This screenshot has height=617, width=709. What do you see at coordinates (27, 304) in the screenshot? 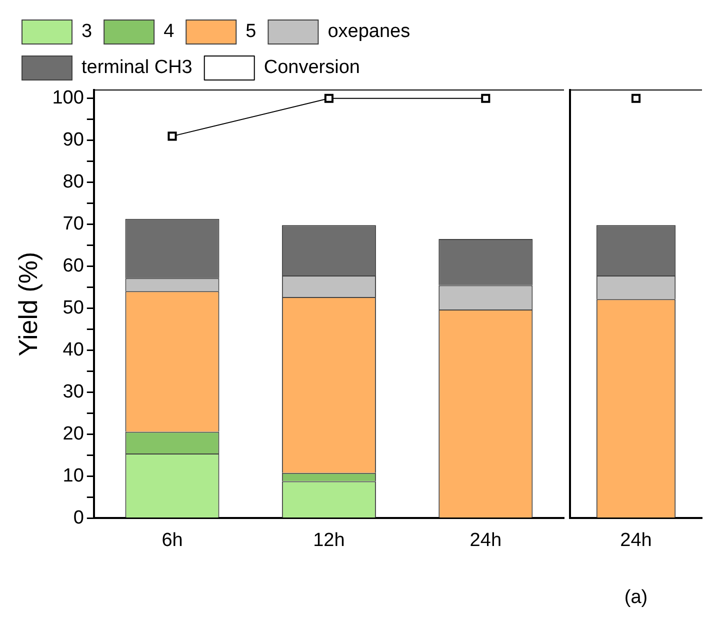
I see `y-axis-title: Yield (%)` at bounding box center [27, 304].